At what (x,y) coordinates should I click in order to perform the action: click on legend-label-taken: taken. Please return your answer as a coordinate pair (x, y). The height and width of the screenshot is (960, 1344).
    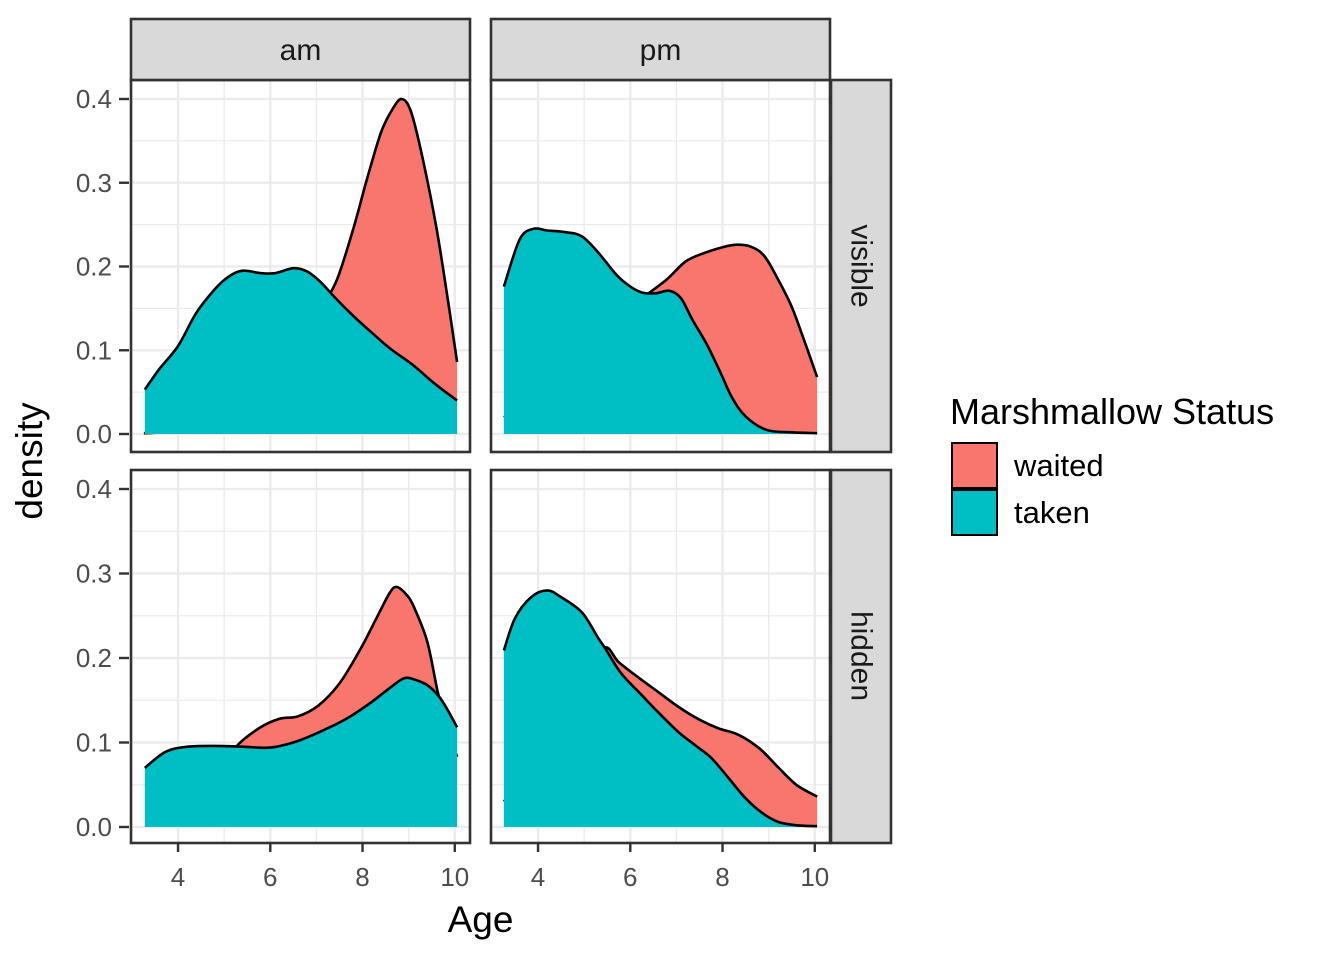
    Looking at the image, I should click on (1052, 512).